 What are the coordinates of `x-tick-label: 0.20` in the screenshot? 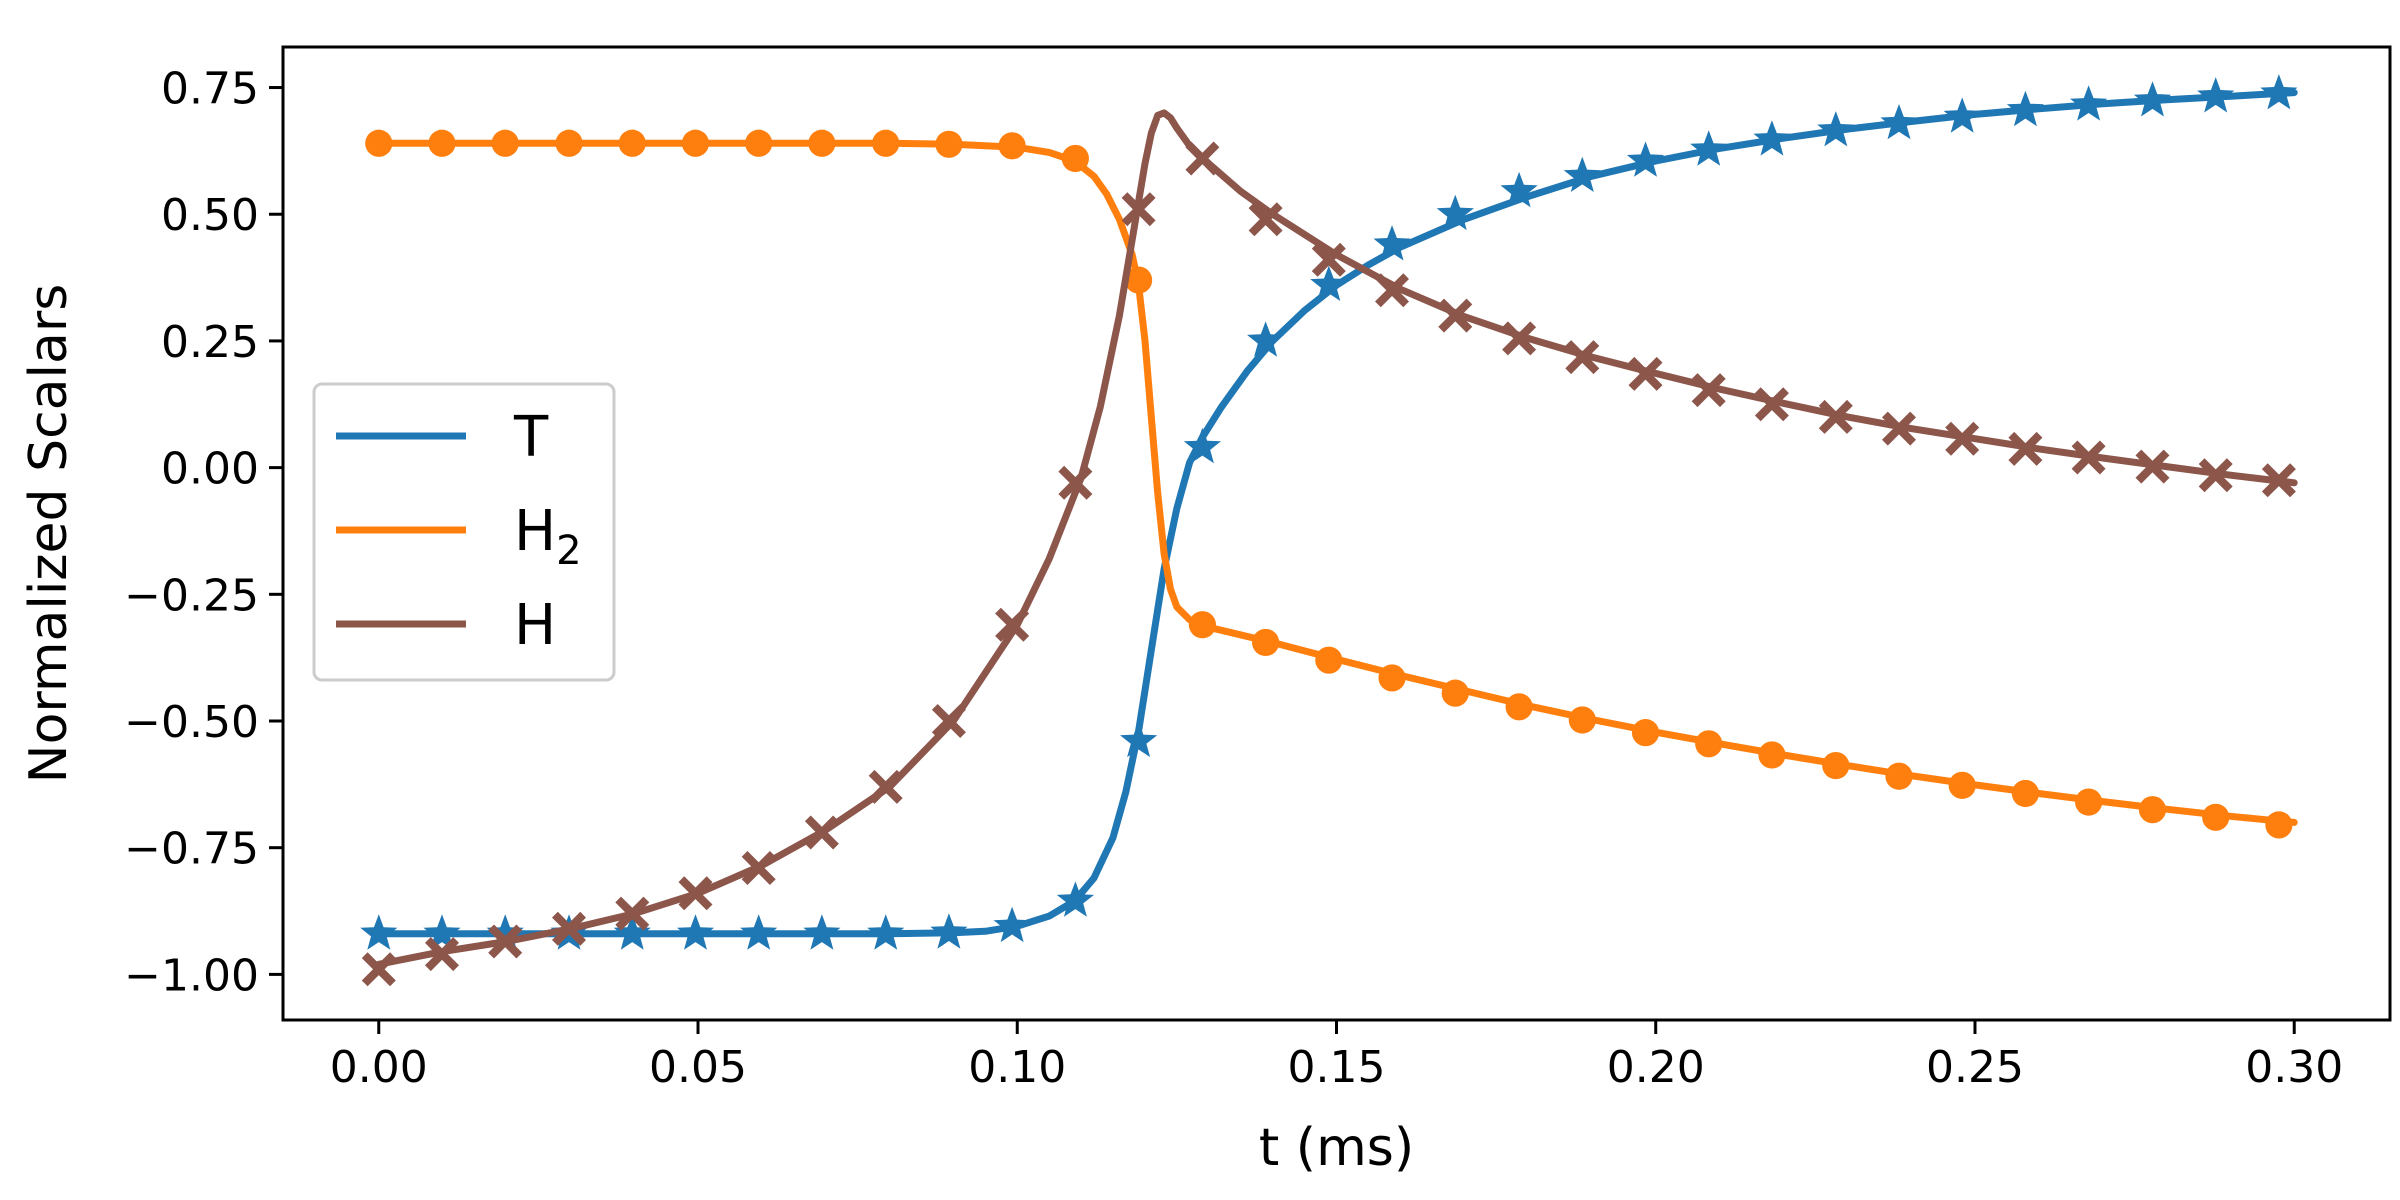 It's located at (1656, 1067).